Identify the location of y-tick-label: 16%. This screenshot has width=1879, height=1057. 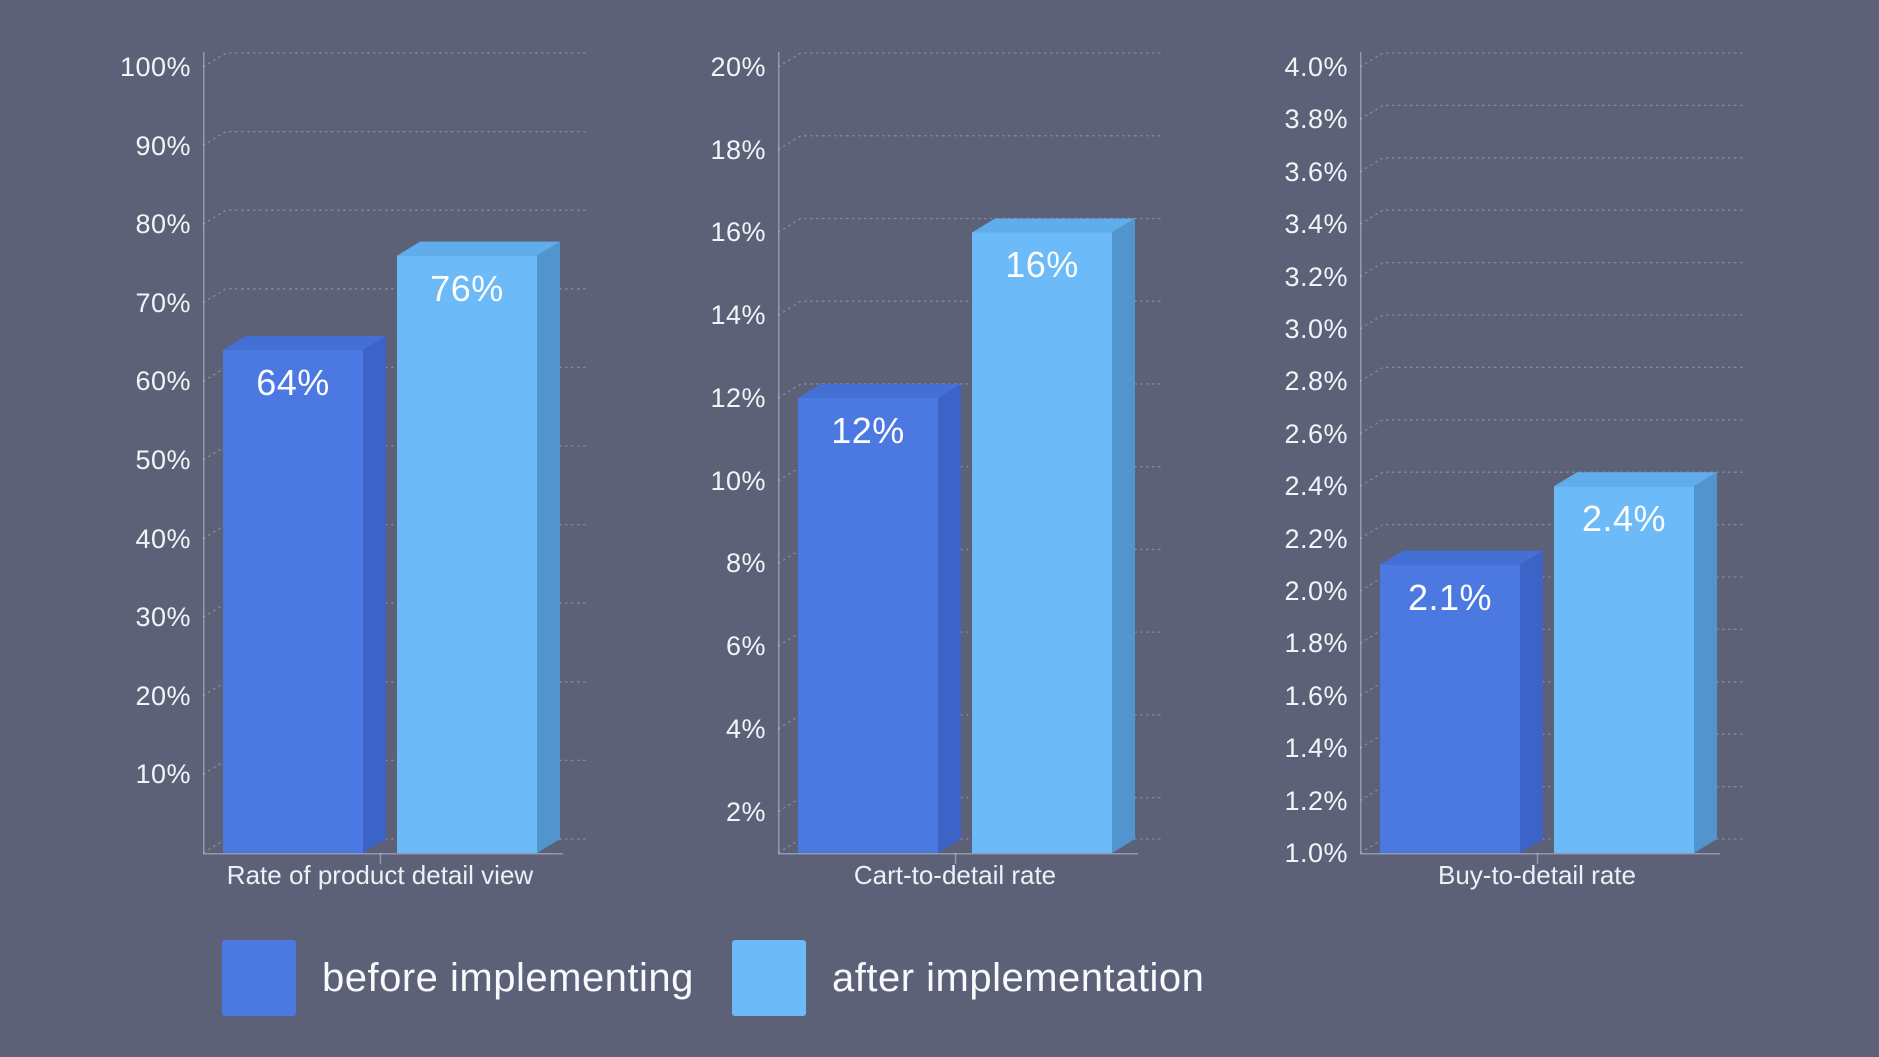
(738, 232).